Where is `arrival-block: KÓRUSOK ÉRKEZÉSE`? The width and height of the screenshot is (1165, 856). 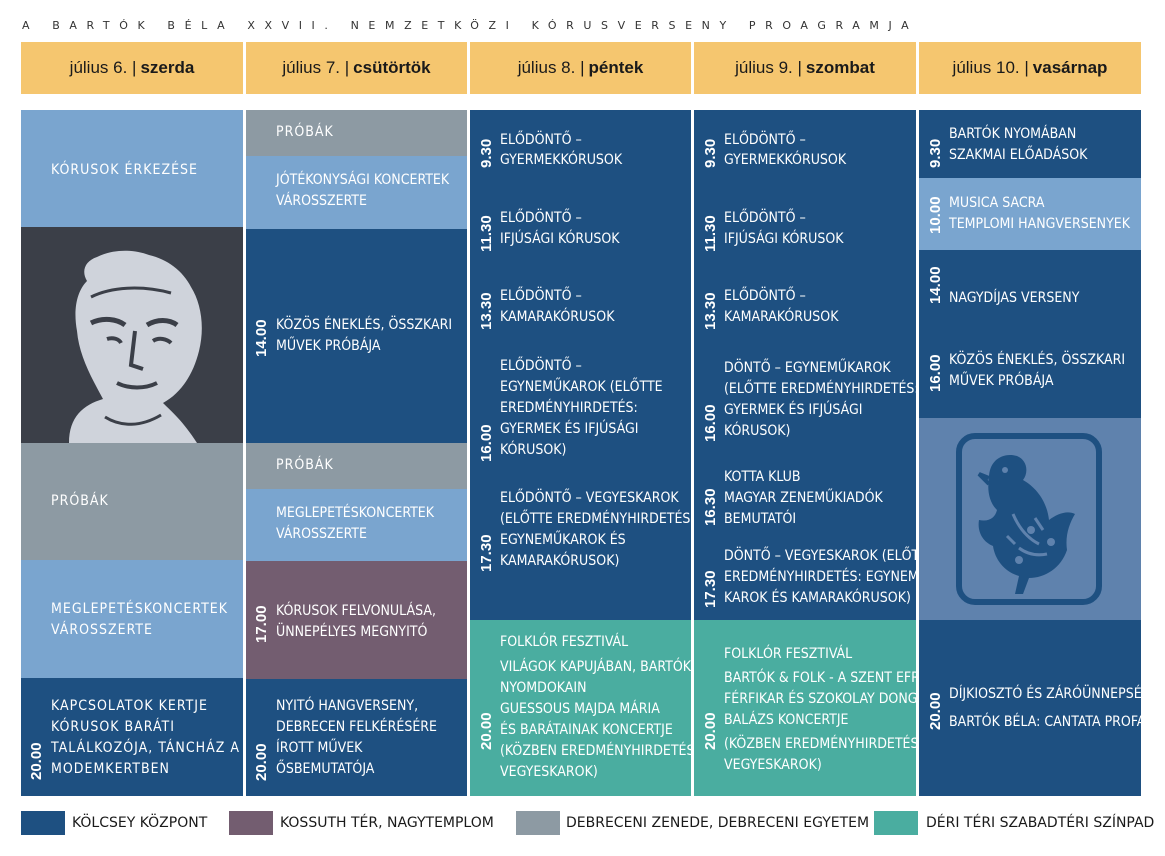 arrival-block: KÓRUSOK ÉRKEZÉSE is located at coordinates (132, 168).